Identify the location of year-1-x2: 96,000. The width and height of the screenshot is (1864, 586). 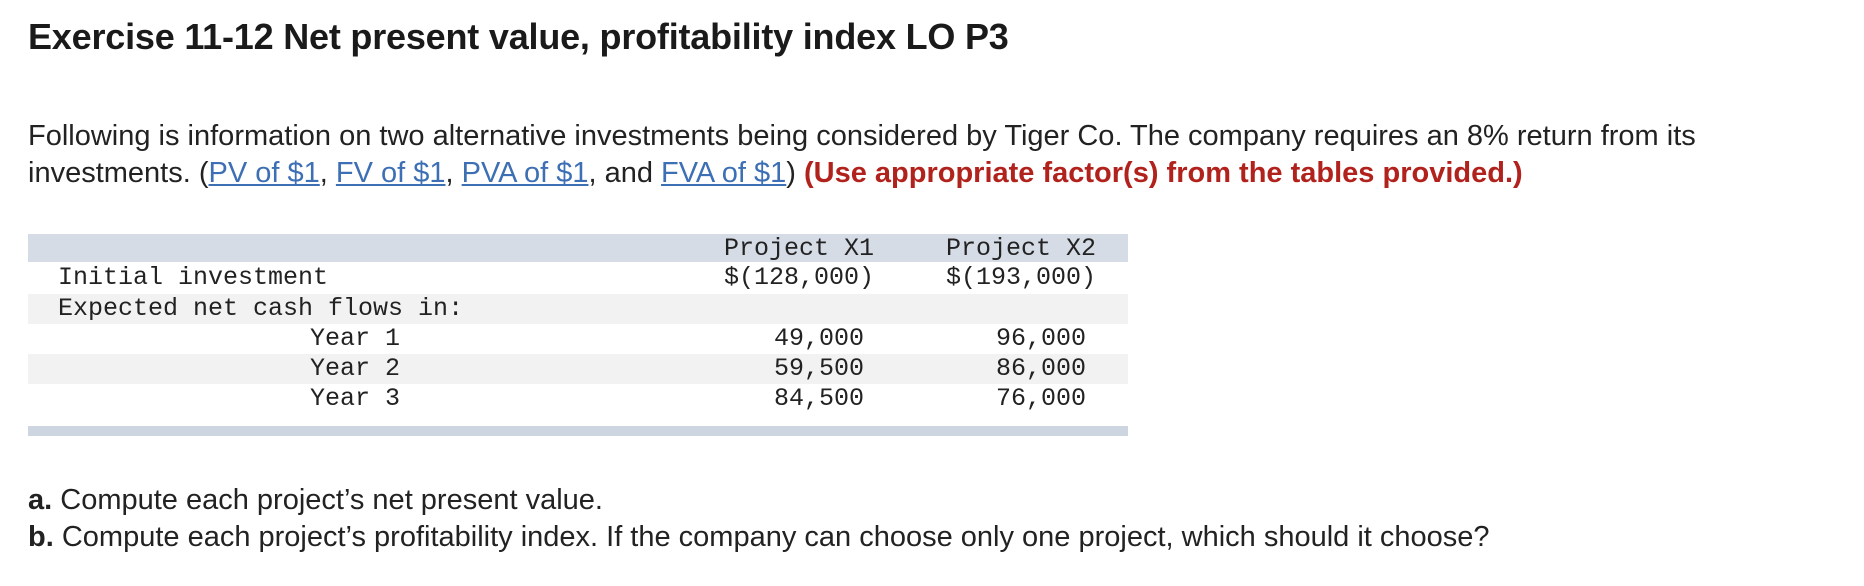
(1040, 338).